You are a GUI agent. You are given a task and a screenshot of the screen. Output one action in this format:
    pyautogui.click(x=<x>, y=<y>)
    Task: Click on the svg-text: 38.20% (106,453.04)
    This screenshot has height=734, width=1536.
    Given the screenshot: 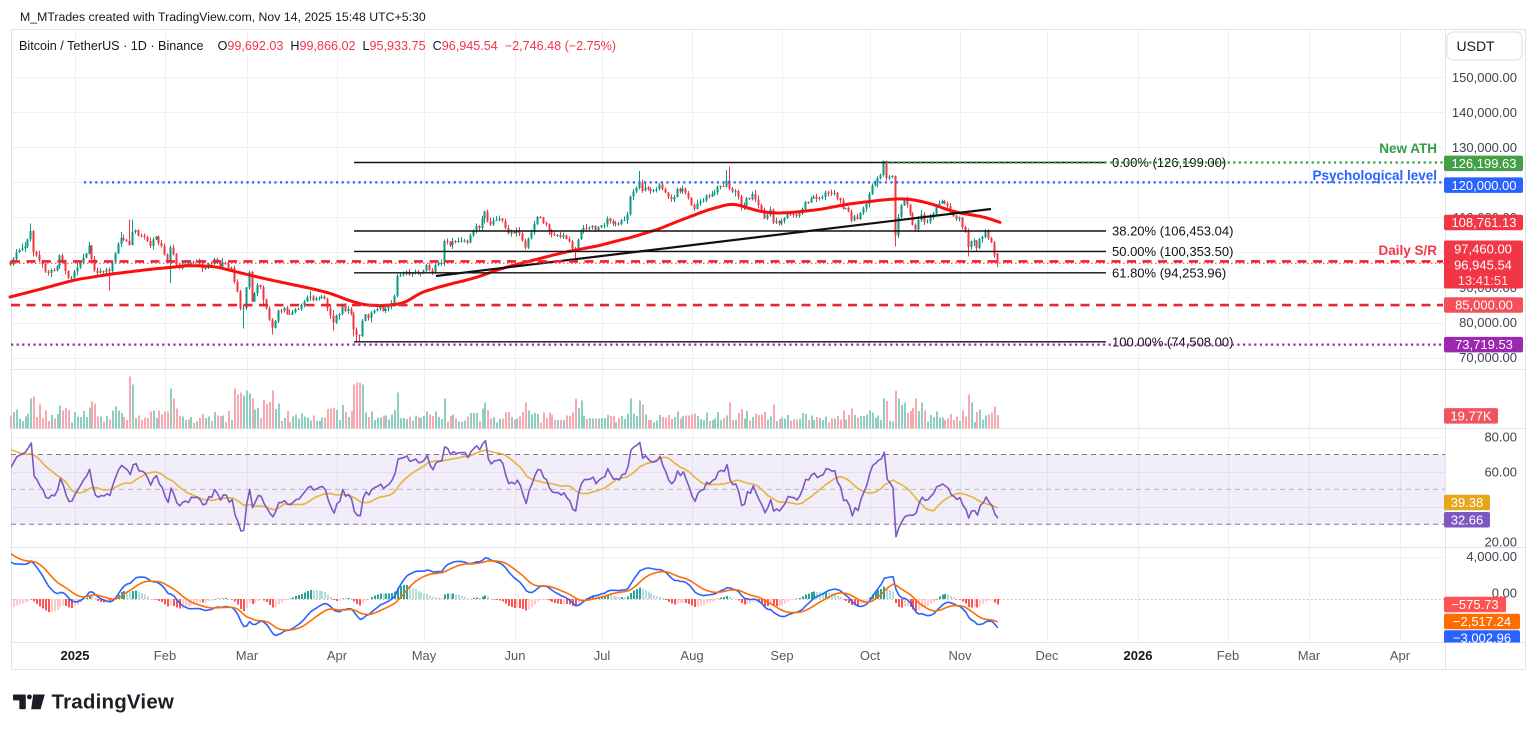 What is the action you would take?
    pyautogui.click(x=1172, y=231)
    